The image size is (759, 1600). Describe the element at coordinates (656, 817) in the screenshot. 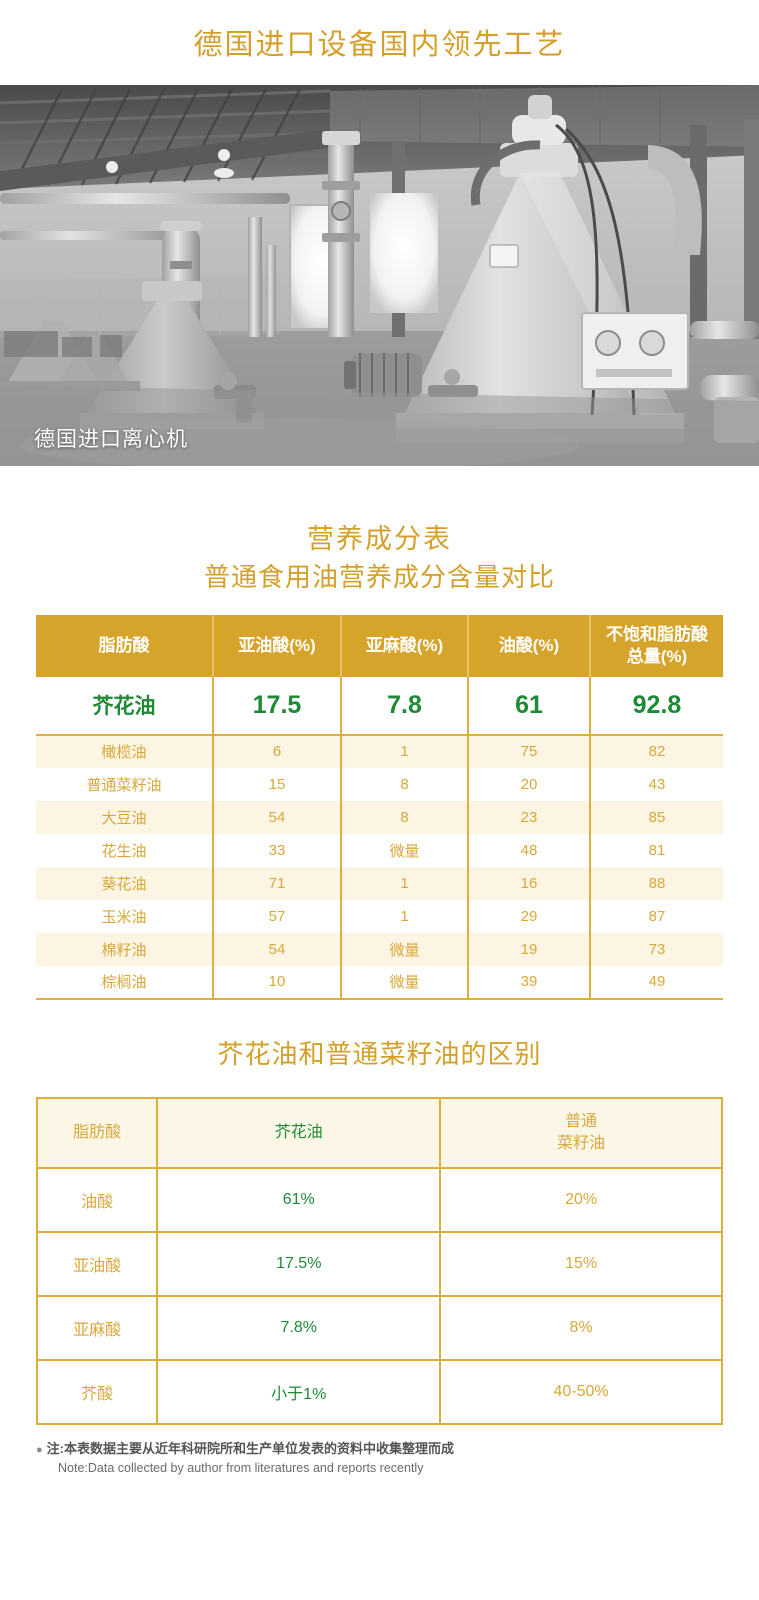

I see `cell-unsaturated-total: 85` at that location.